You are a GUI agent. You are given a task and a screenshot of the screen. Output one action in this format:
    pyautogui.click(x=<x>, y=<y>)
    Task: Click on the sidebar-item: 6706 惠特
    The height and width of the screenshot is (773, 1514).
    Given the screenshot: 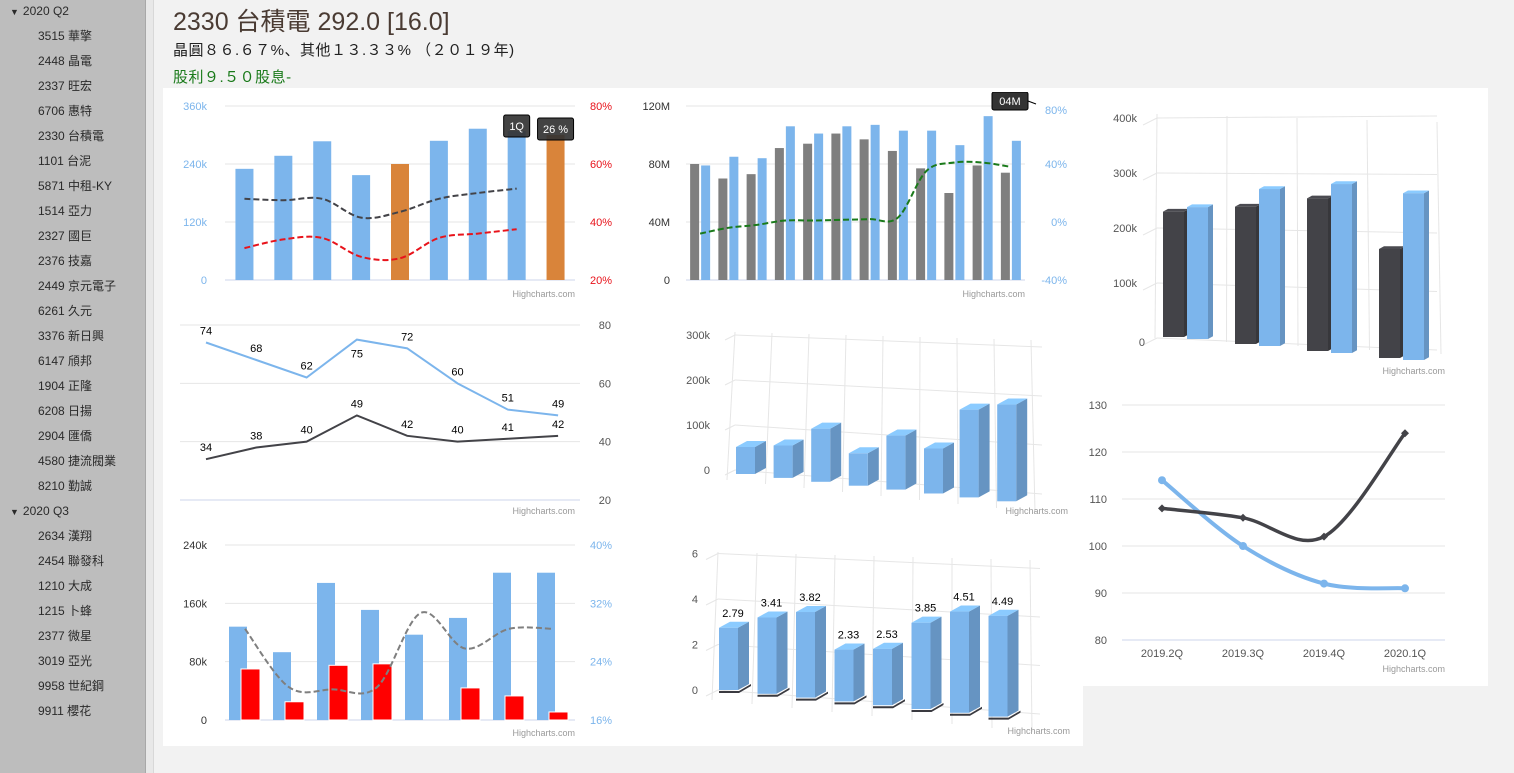 What is the action you would take?
    pyautogui.click(x=65, y=111)
    